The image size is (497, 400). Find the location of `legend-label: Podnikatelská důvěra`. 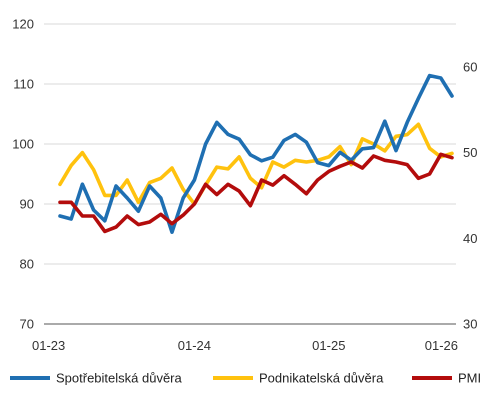

legend-label: Podnikatelská důvěra is located at coordinates (321, 378).